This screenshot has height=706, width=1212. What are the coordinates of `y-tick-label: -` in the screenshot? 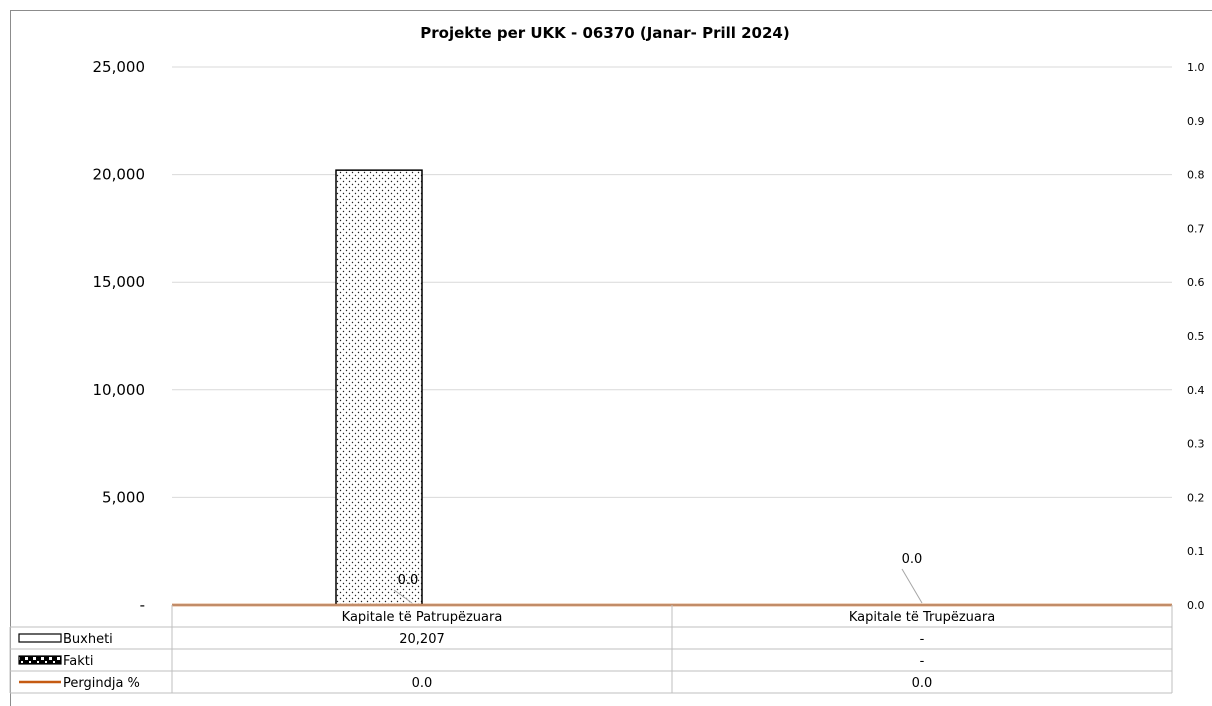 It's located at (142, 605).